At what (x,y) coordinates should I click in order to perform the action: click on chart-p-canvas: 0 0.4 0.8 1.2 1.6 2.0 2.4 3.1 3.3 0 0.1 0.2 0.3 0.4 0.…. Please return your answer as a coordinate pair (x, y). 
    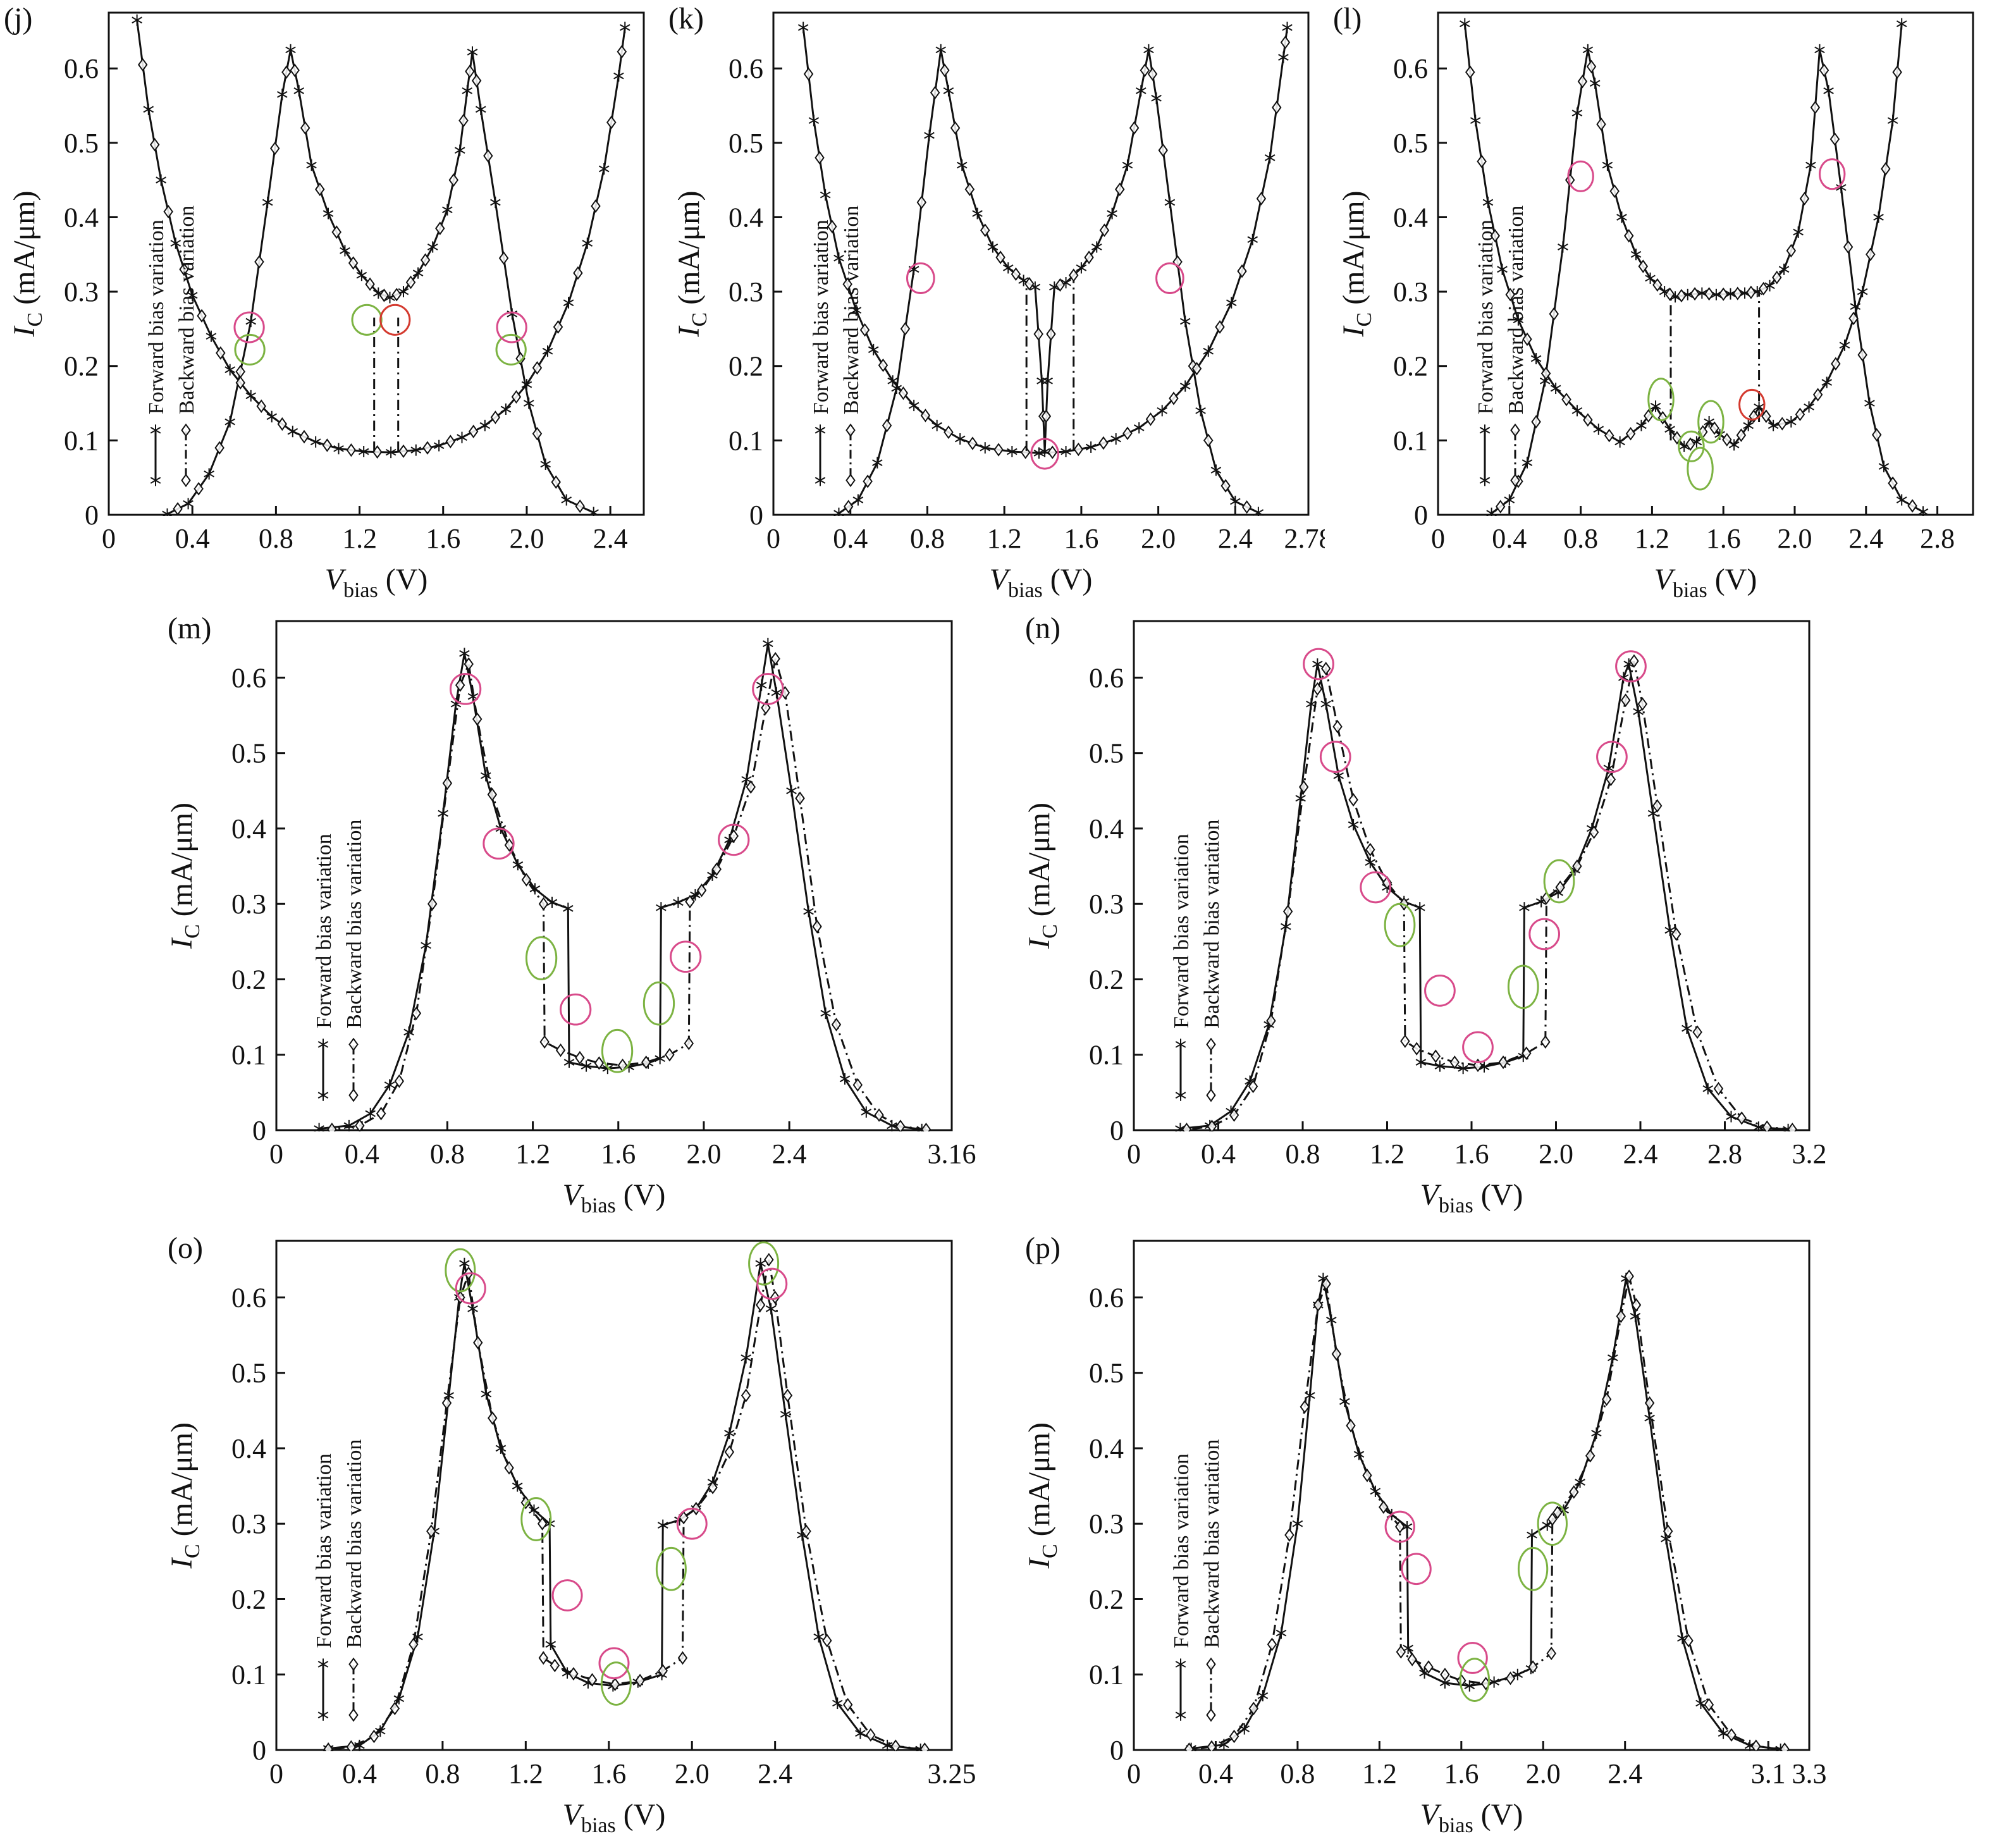
    Looking at the image, I should click on (1425, 1539).